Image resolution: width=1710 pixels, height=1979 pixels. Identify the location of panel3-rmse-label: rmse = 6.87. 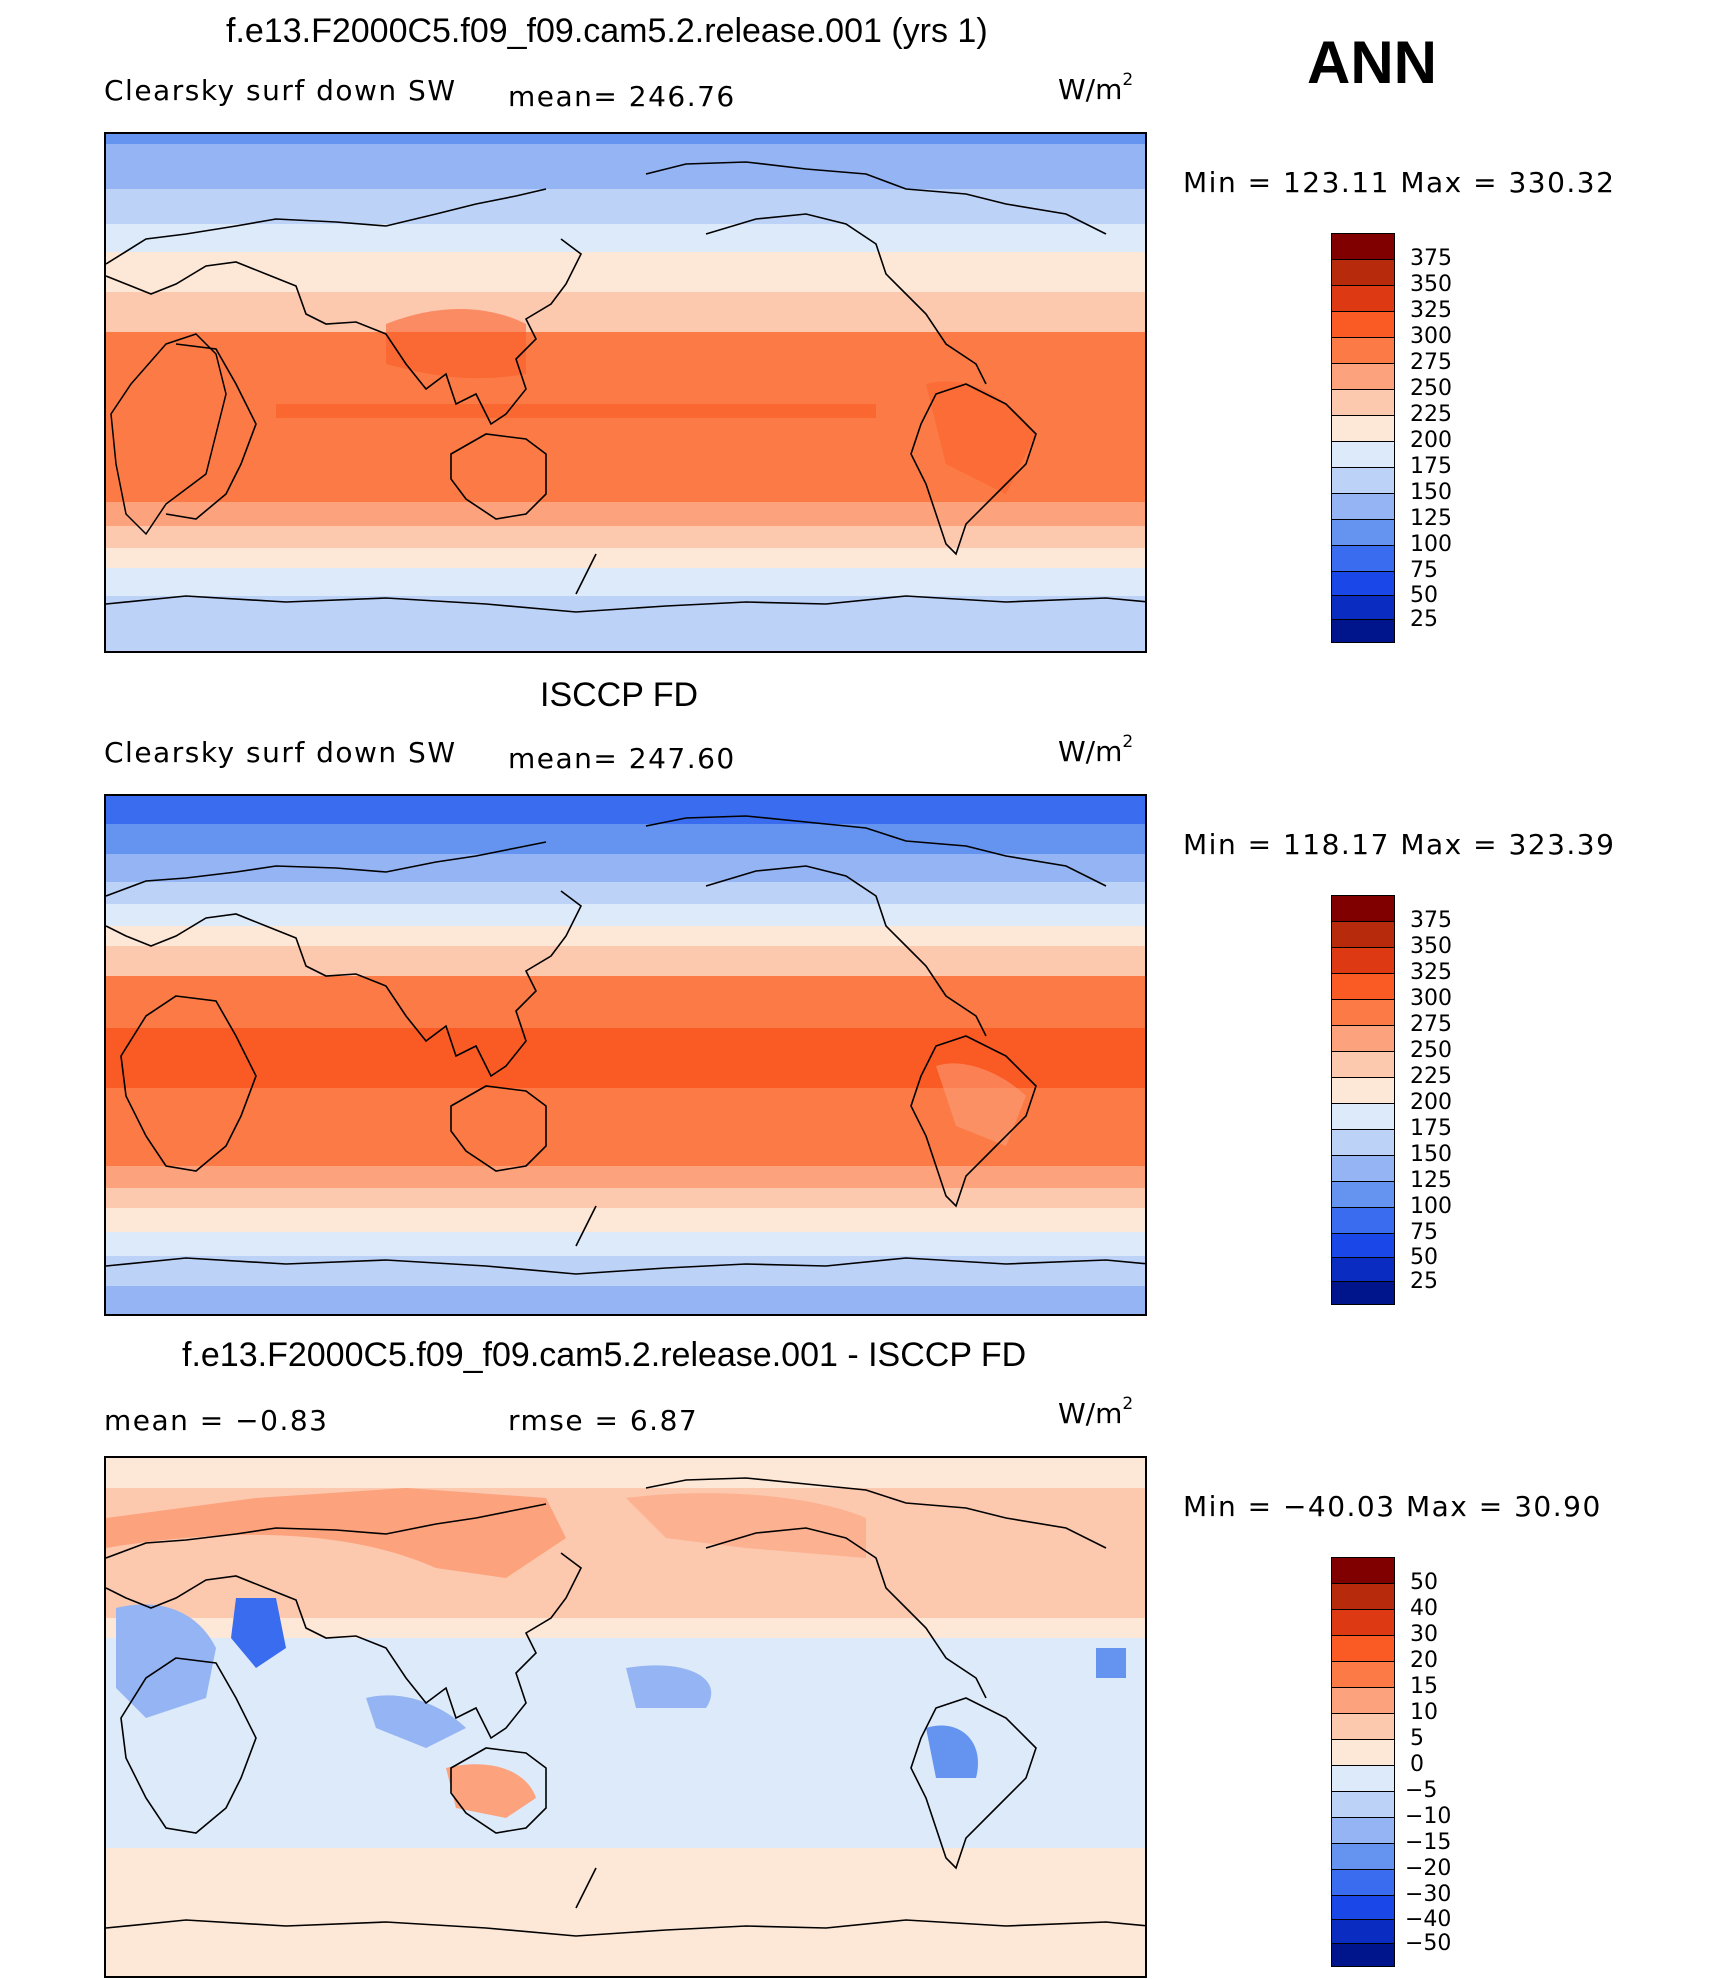
(603, 1420).